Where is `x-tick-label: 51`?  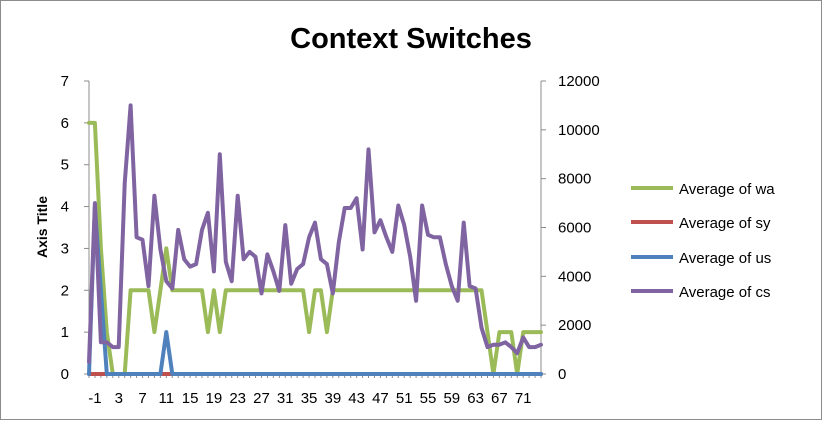
x-tick-label: 51 is located at coordinates (404, 398).